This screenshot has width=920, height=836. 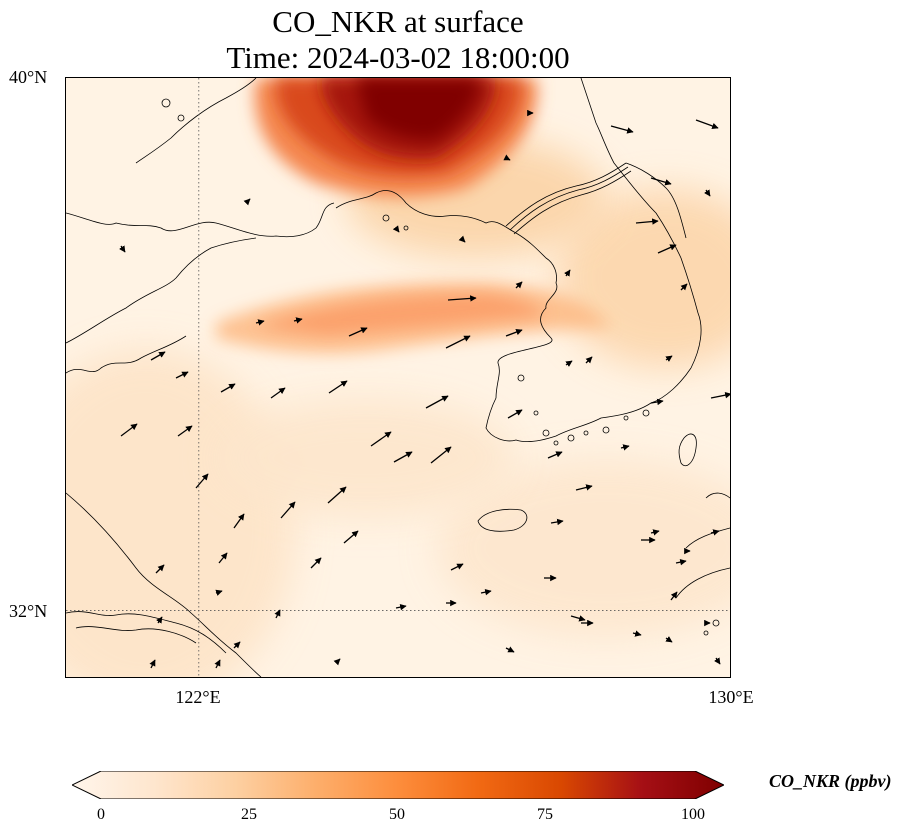 I want to click on lat-label-40n: 40°N, so click(x=28, y=77).